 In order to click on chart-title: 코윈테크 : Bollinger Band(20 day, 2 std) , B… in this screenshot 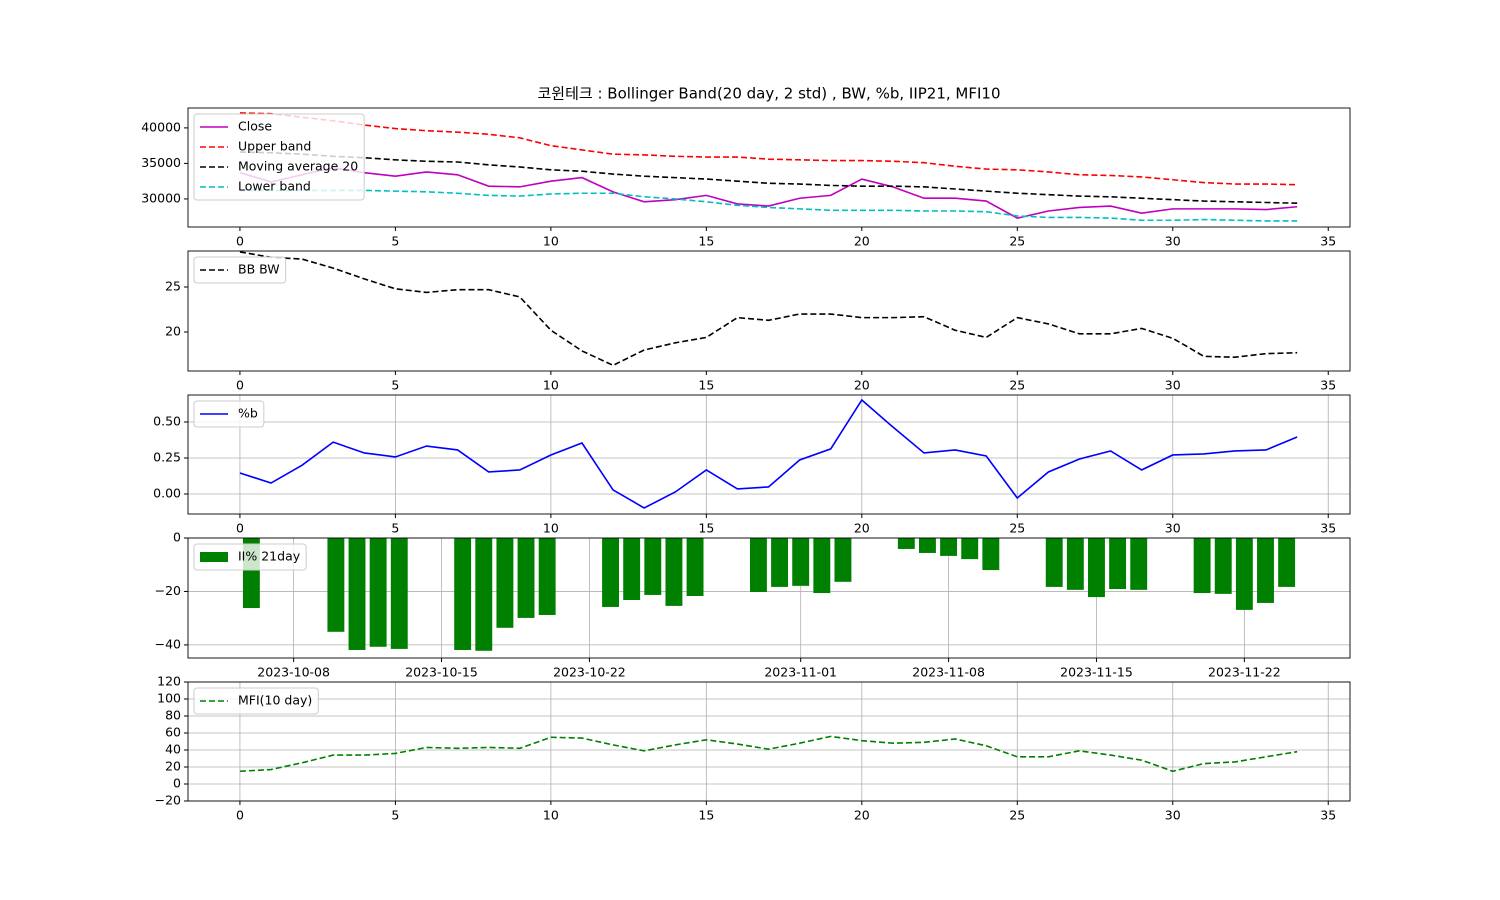, I will do `click(768, 94)`.